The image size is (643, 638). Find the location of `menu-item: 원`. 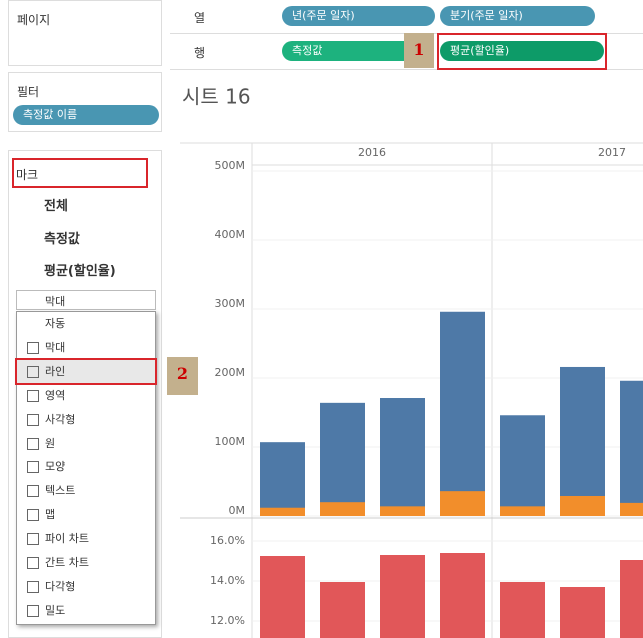

menu-item: 원 is located at coordinates (86, 443).